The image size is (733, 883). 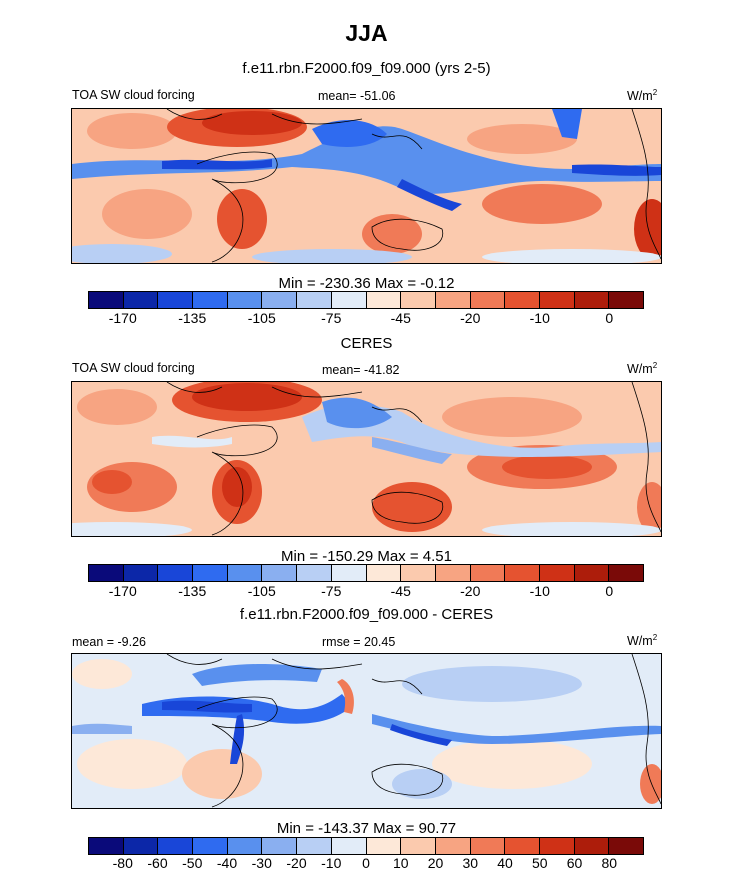 What do you see at coordinates (642, 96) in the screenshot?
I see `panel1-units-label: W/m2` at bounding box center [642, 96].